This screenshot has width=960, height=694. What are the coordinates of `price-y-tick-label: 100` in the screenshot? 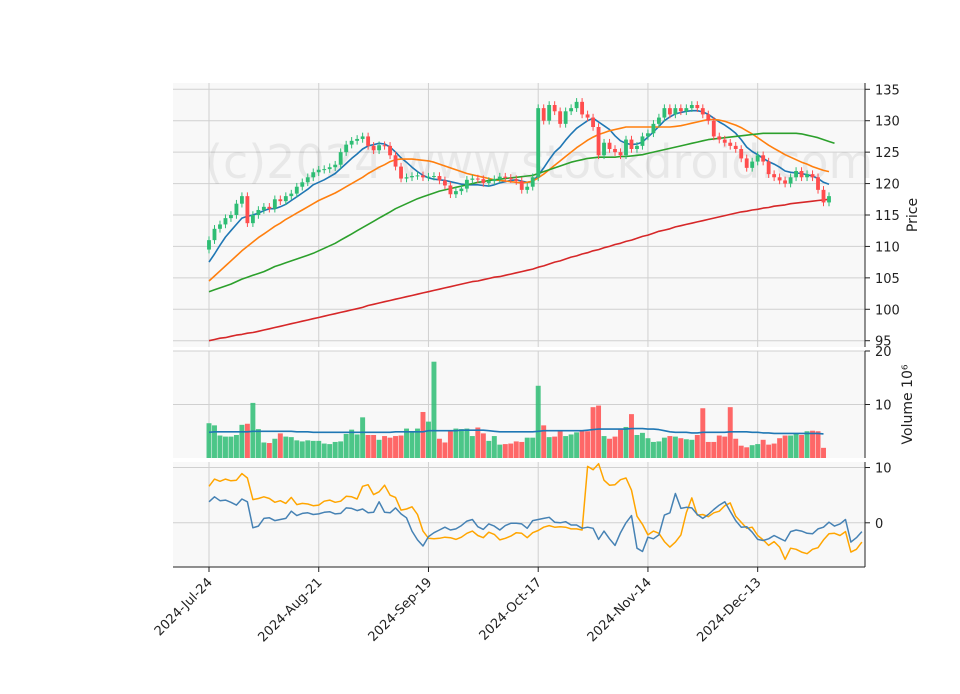 It's located at (887, 310).